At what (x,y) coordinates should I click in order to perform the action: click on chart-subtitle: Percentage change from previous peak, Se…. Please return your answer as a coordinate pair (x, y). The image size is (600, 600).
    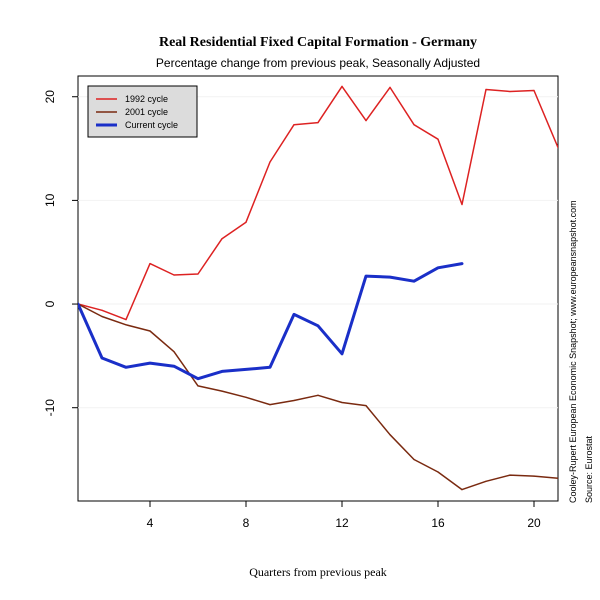
    Looking at the image, I should click on (318, 63).